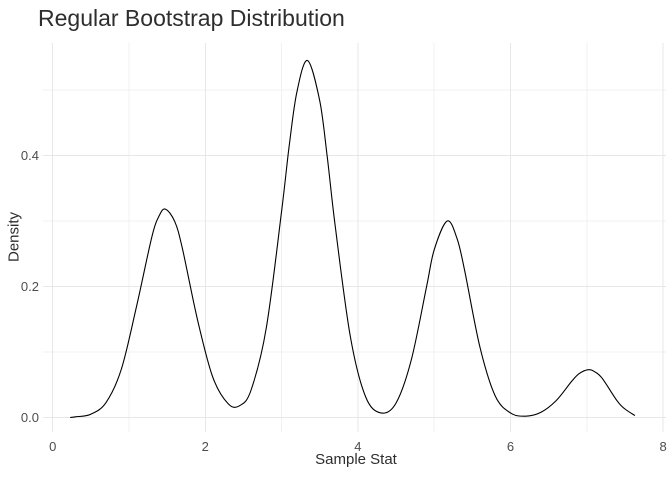  Describe the element at coordinates (356, 459) in the screenshot. I see `x-axis-title: Sample Stat` at that location.